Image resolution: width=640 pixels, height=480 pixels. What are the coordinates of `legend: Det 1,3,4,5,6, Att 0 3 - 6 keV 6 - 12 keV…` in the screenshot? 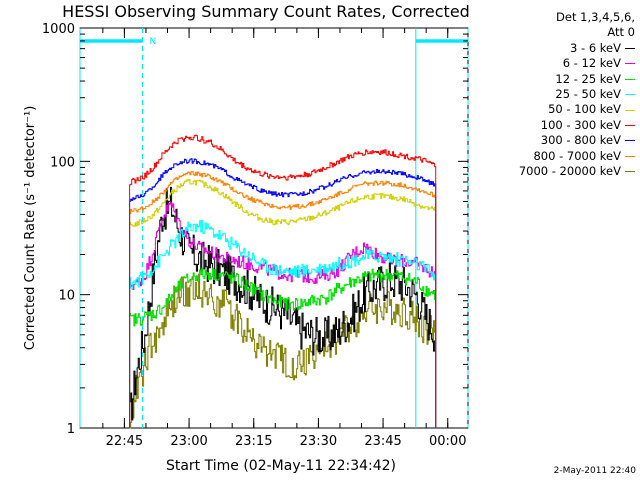 It's located at (552, 94).